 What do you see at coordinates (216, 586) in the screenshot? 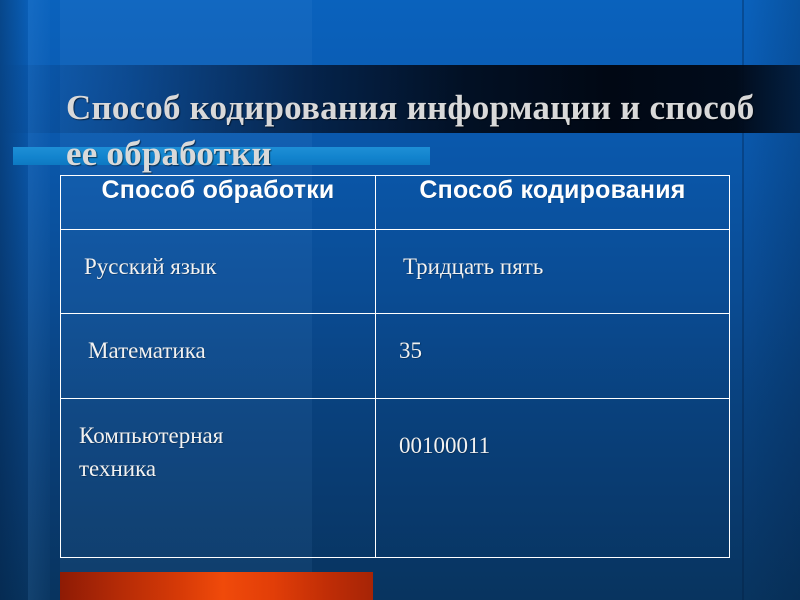
I see `bottom-accent-bar` at bounding box center [216, 586].